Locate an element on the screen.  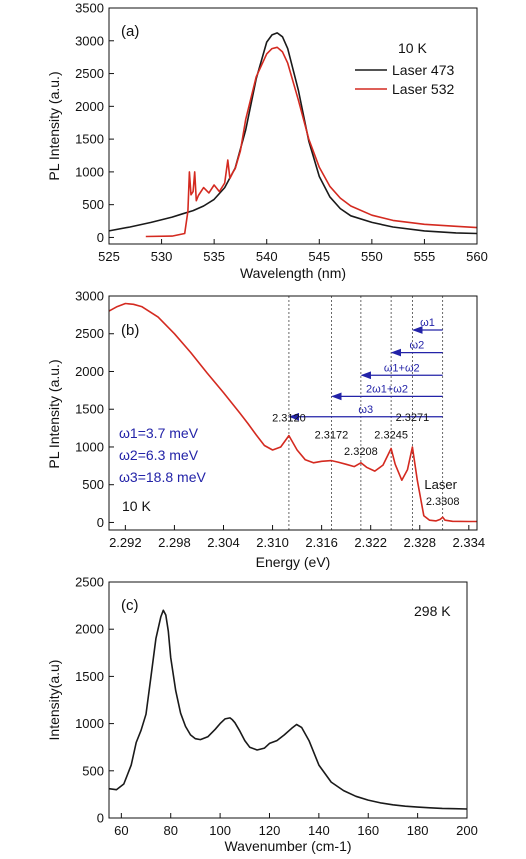
x-tick-label-b-4: 2.316 is located at coordinates (321, 542).